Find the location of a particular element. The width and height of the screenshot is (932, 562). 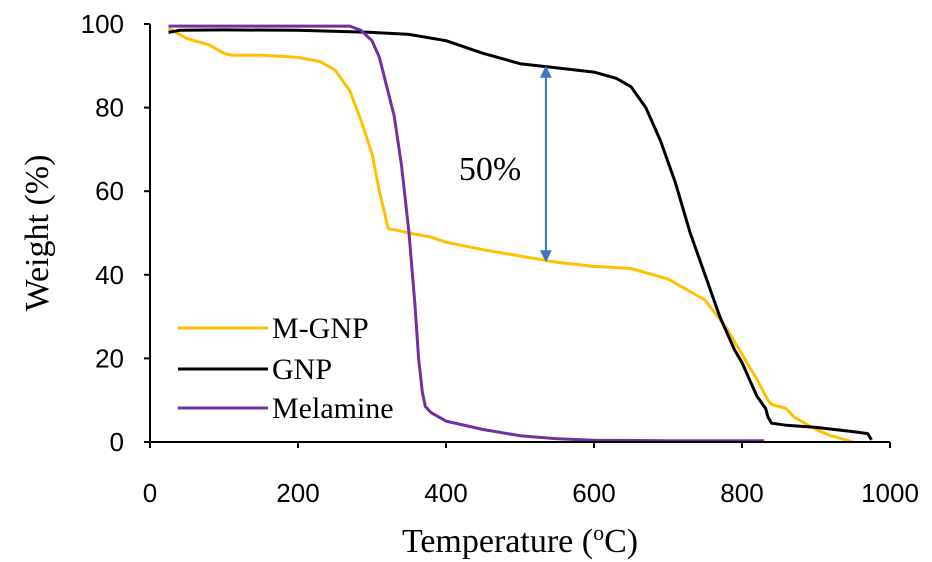

x-axis-title: Temperature (oC) is located at coordinates (520, 540).